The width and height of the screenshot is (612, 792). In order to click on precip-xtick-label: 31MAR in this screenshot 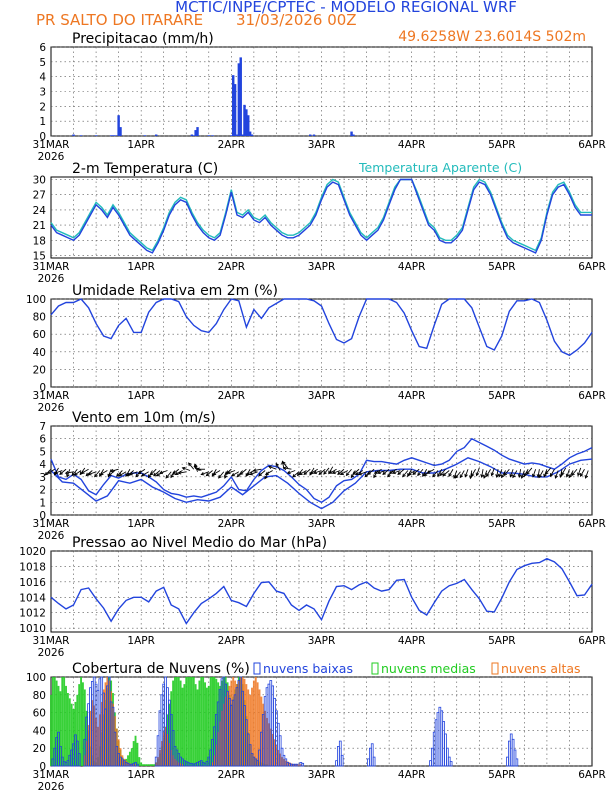, I will do `click(51, 145)`.